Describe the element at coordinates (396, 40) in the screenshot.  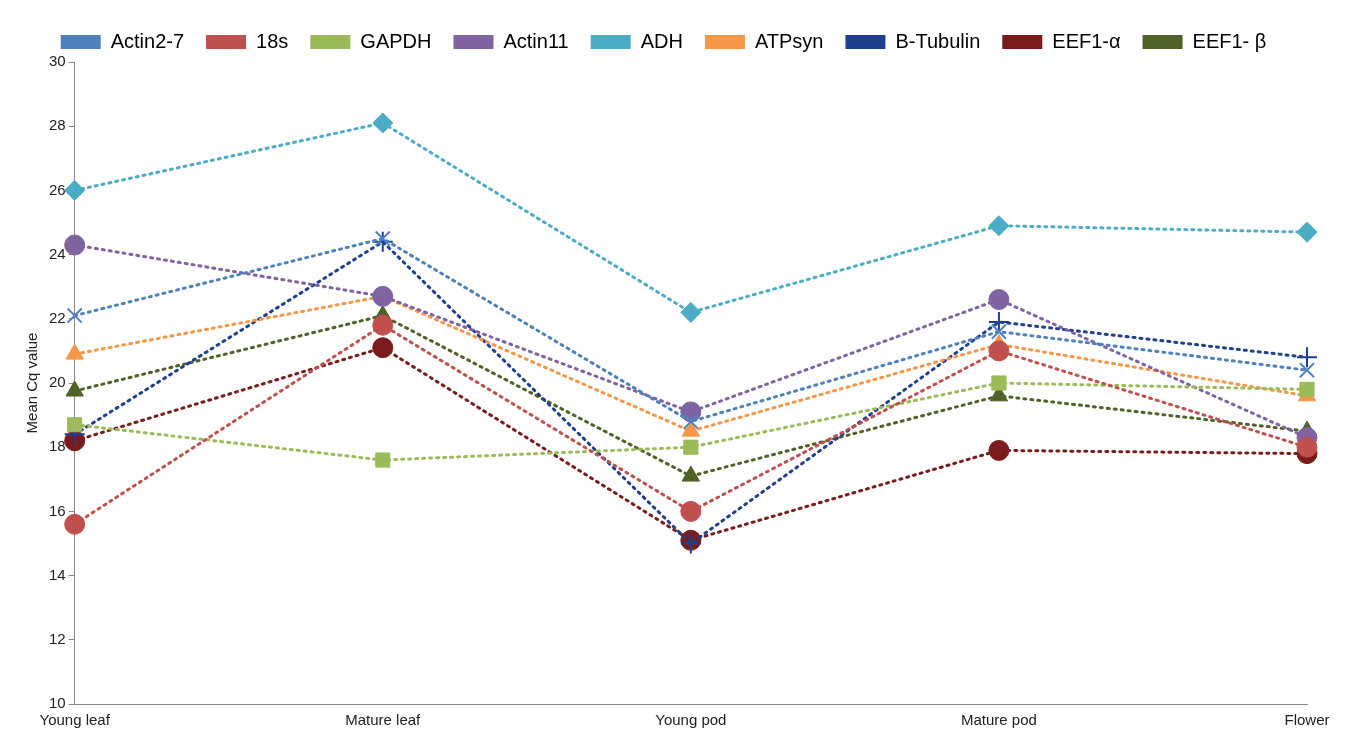
I see `legend-label: GAPDH` at that location.